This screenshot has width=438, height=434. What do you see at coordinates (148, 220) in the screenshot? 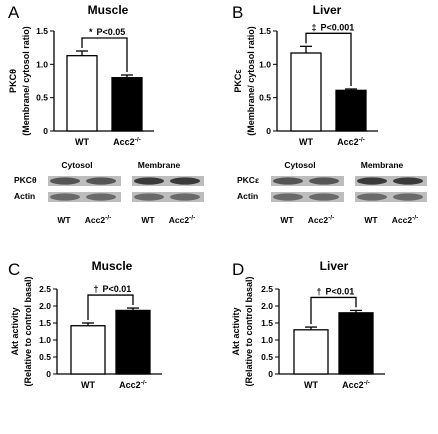
I see `pA-blot-lane-label-2: WT` at bounding box center [148, 220].